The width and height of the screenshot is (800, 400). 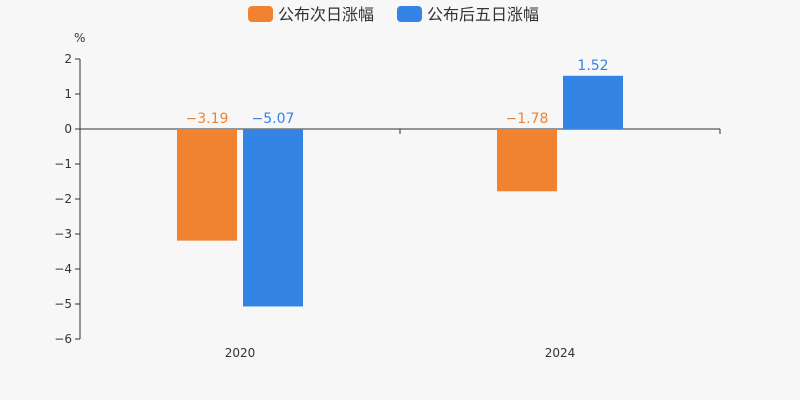 I want to click on bar-five-day-2020, so click(x=273, y=218).